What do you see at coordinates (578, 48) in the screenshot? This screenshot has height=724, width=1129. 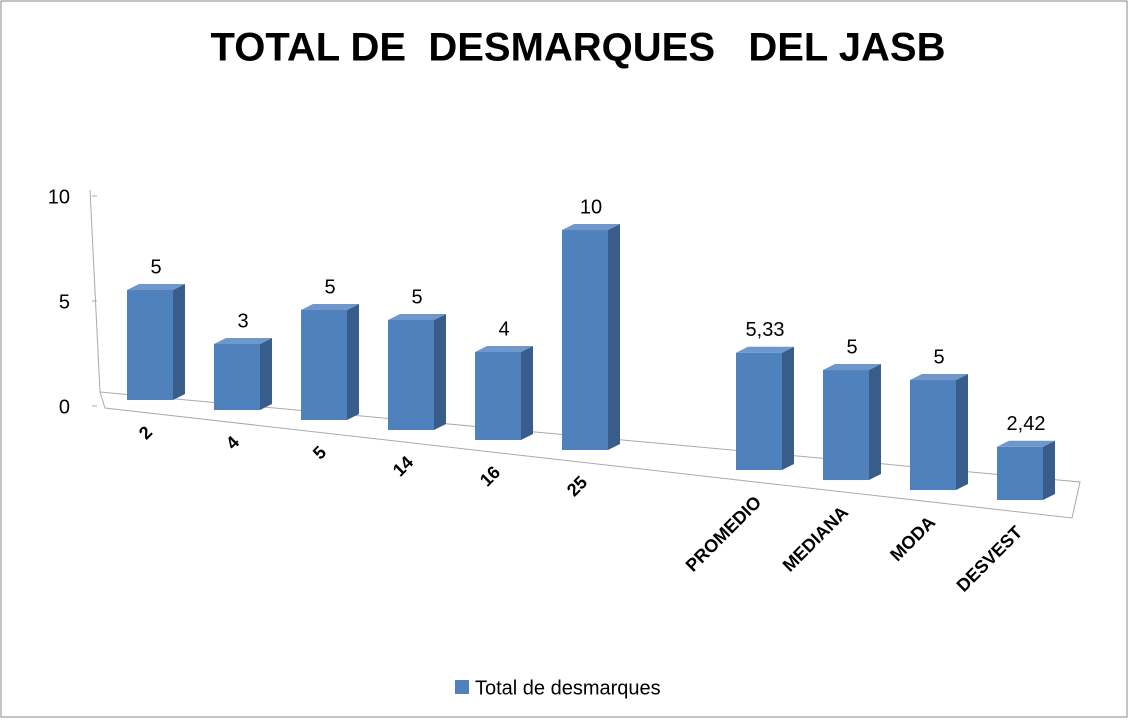 I see `chart-title: TOTAL DE DESMARQUES DEL JASB` at bounding box center [578, 48].